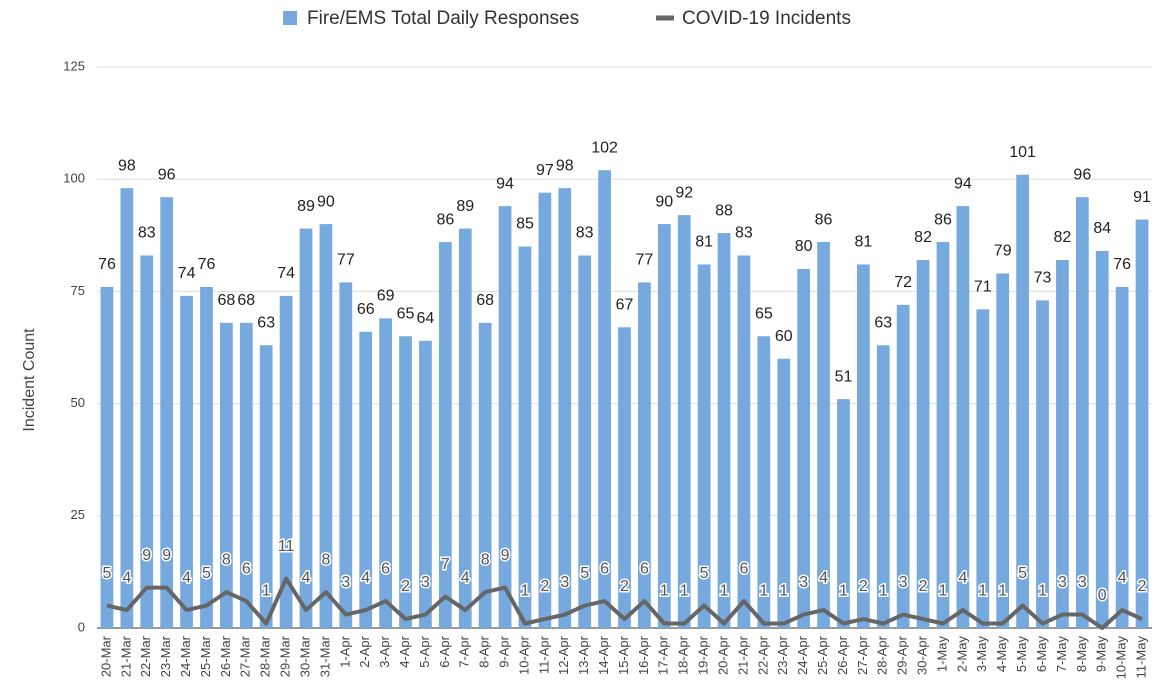 The height and width of the screenshot is (694, 1160). Describe the element at coordinates (862, 655) in the screenshot. I see `x-tick-label: 27-Apr` at that location.